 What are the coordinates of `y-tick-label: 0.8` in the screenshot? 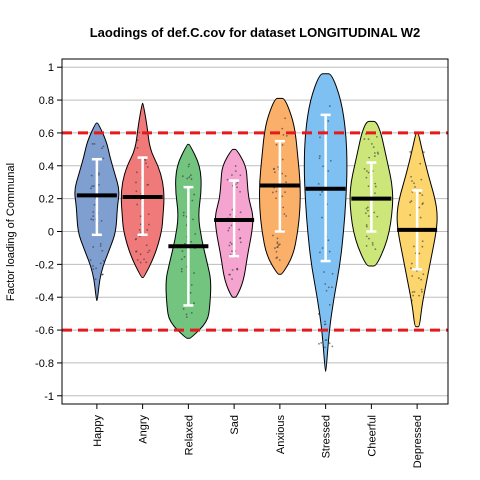 It's located at (46, 101).